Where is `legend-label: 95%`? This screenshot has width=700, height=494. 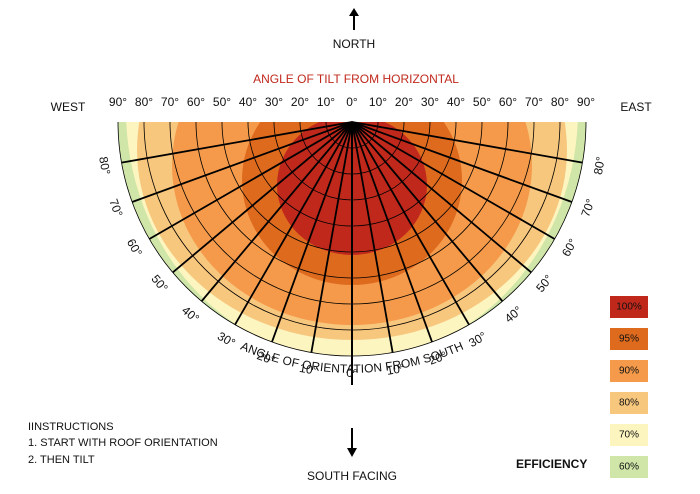 legend-label: 95% is located at coordinates (629, 339).